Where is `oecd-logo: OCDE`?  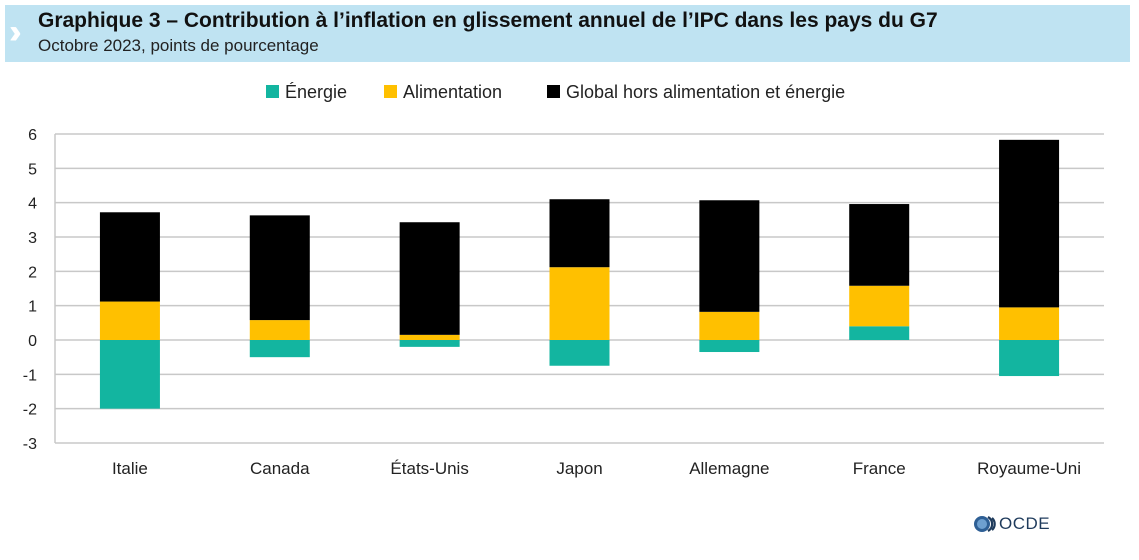 oecd-logo: OCDE is located at coordinates (1011, 524).